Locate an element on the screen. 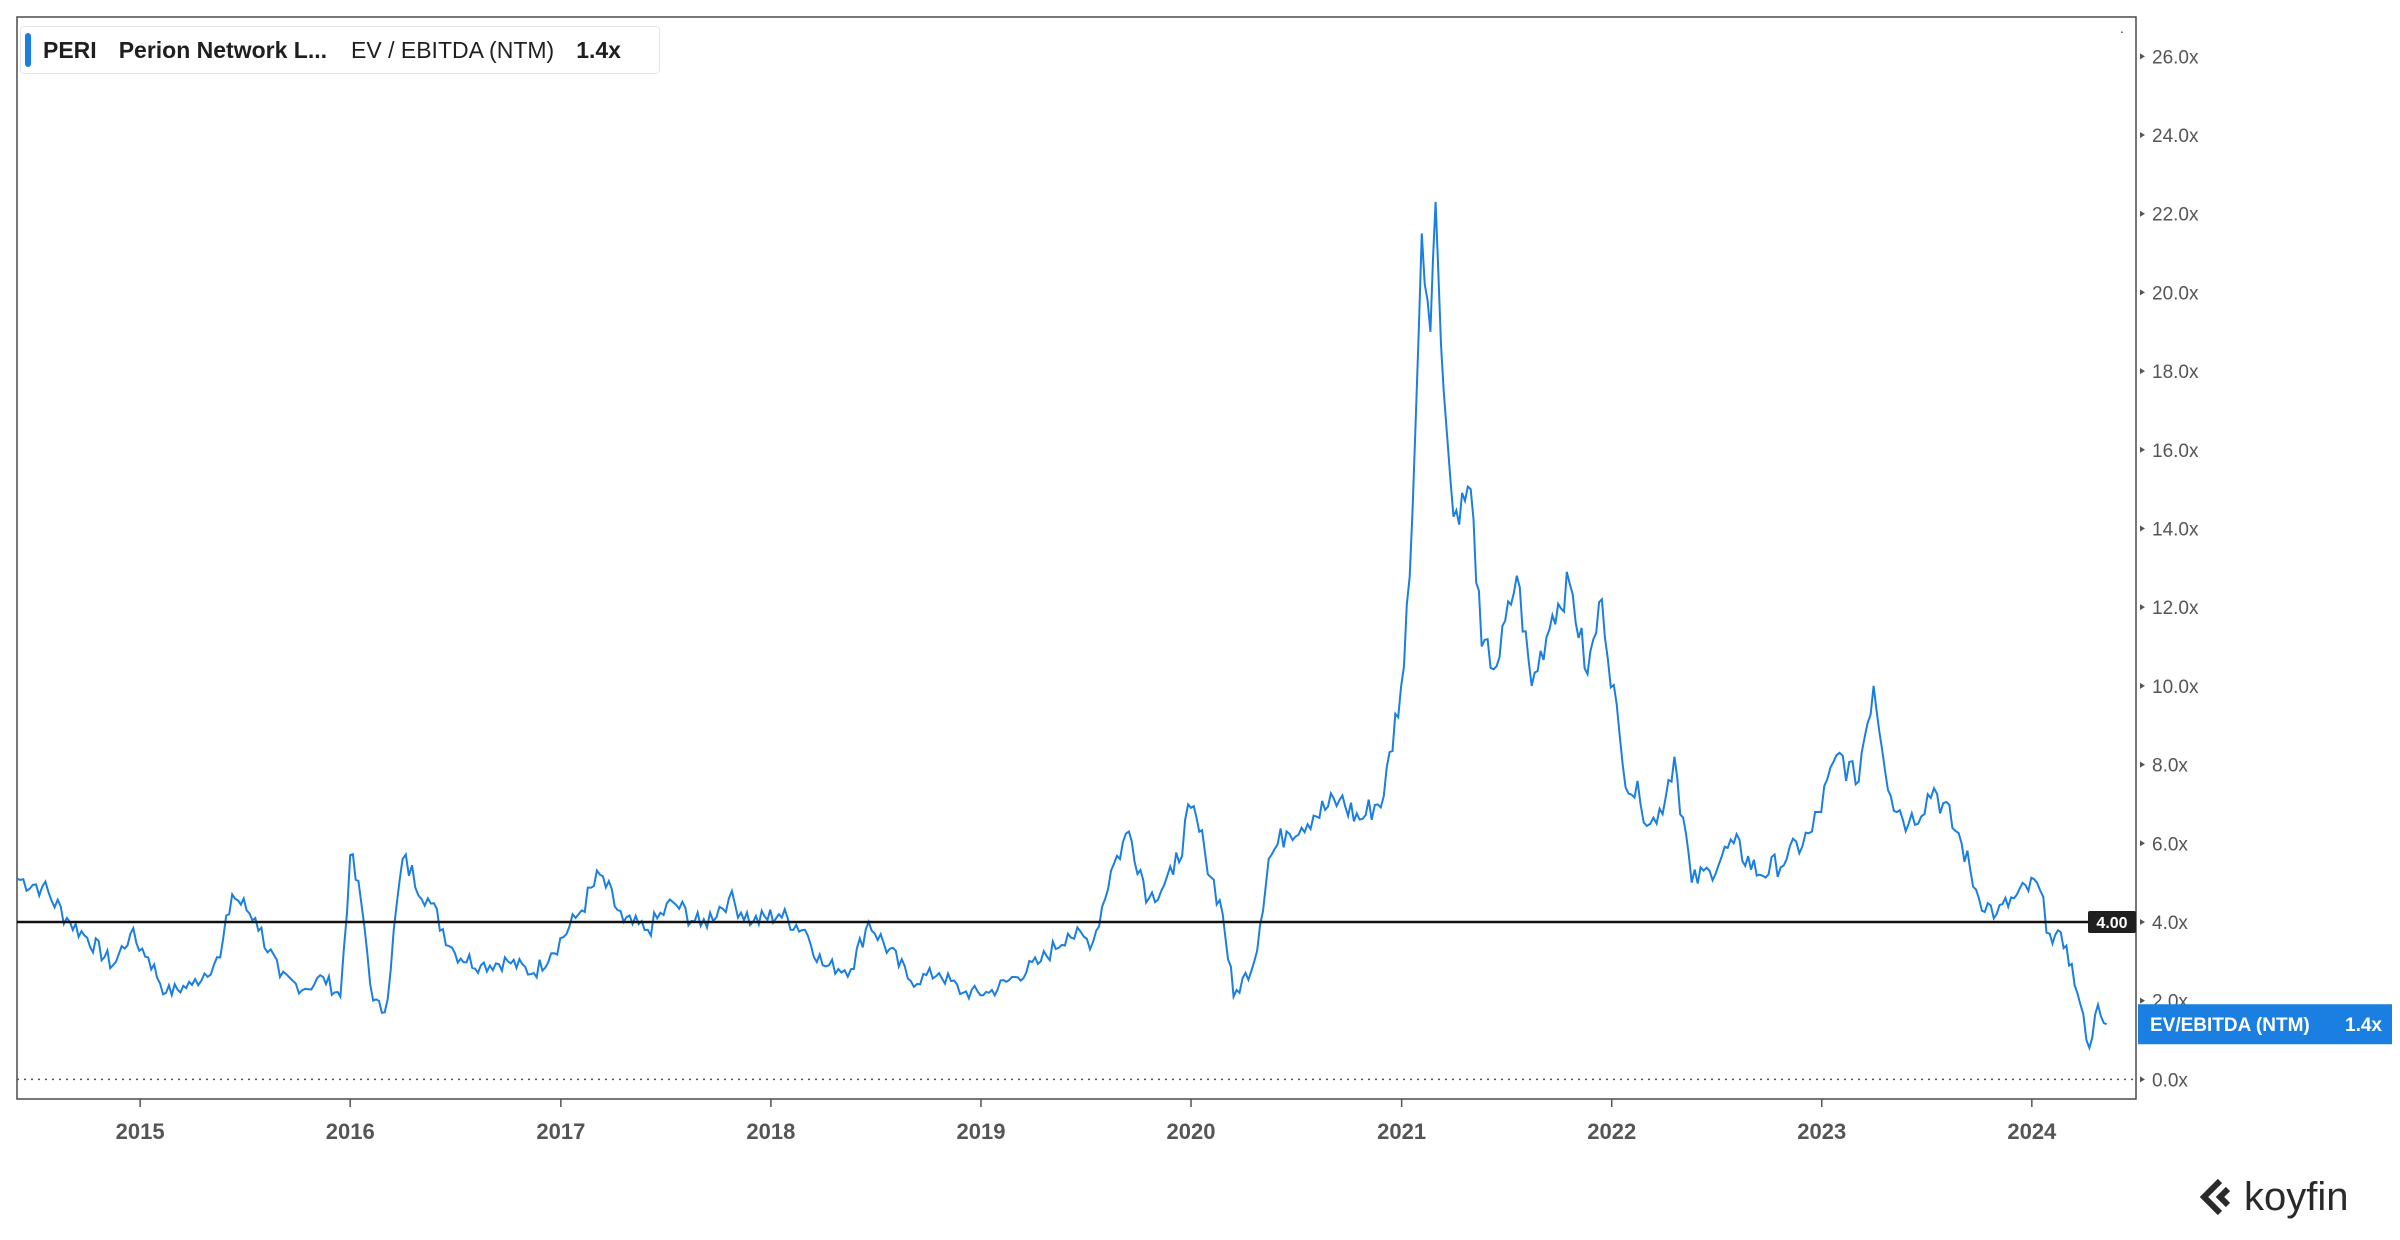 The image size is (2400, 1240). last-value-badge: EV/EBITDA (NTM) 1.4x is located at coordinates (2265, 1024).